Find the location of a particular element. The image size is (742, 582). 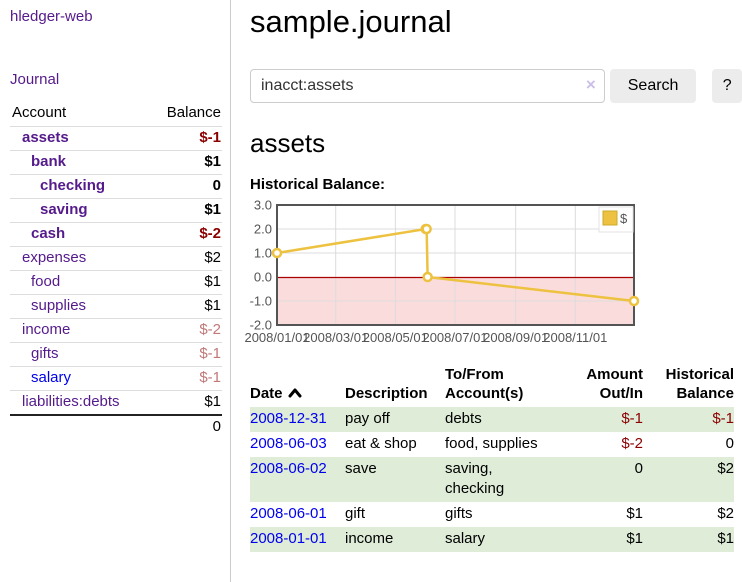

account-link-checking: checking is located at coordinates (73, 185).